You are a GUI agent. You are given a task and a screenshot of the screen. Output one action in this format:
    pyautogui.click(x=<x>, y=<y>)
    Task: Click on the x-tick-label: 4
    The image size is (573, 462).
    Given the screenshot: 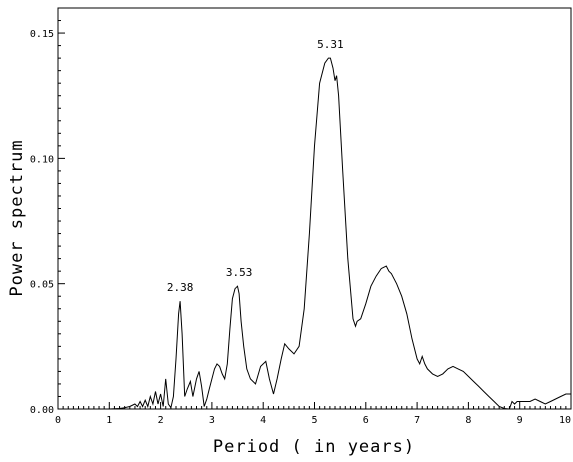 What is the action you would take?
    pyautogui.click(x=263, y=420)
    